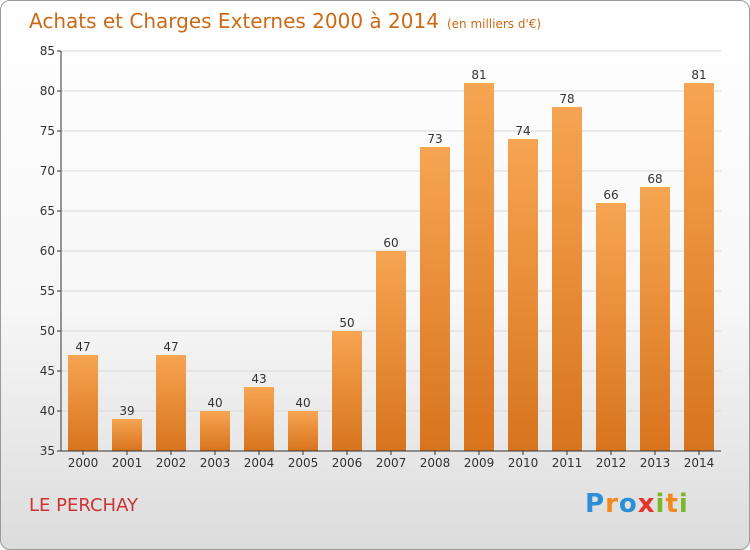  Describe the element at coordinates (611, 463) in the screenshot. I see `x-tick-label: 2012` at that location.